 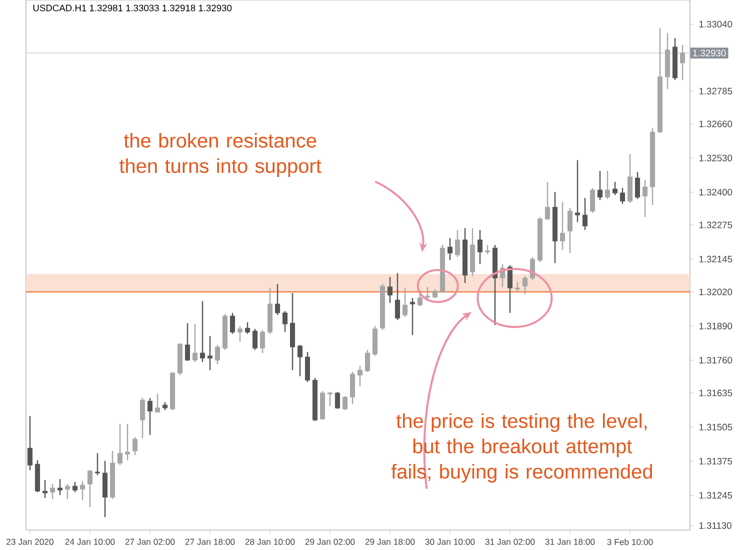 What do you see at coordinates (715, 292) in the screenshot?
I see `y-tick-label: 1.32020` at bounding box center [715, 292].